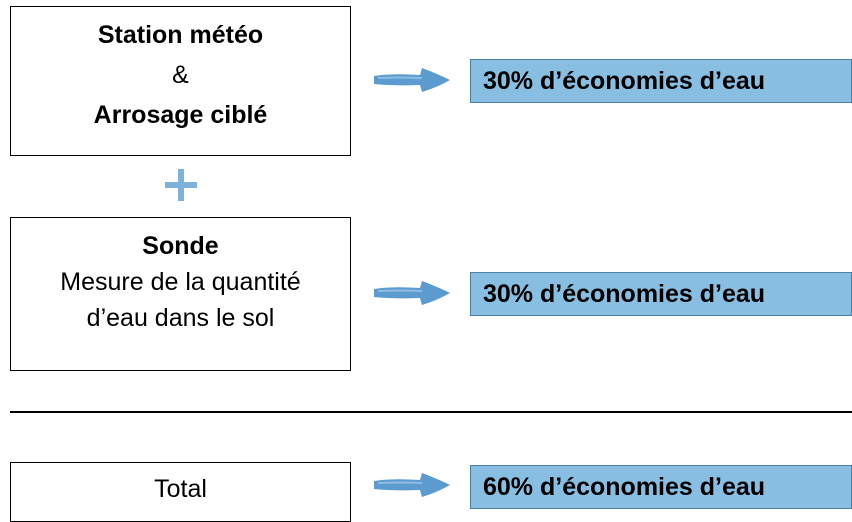 This screenshot has width=852, height=522. Describe the element at coordinates (661, 294) in the screenshot. I see `result-badge-probe: 30% d’économies d’eau` at that location.